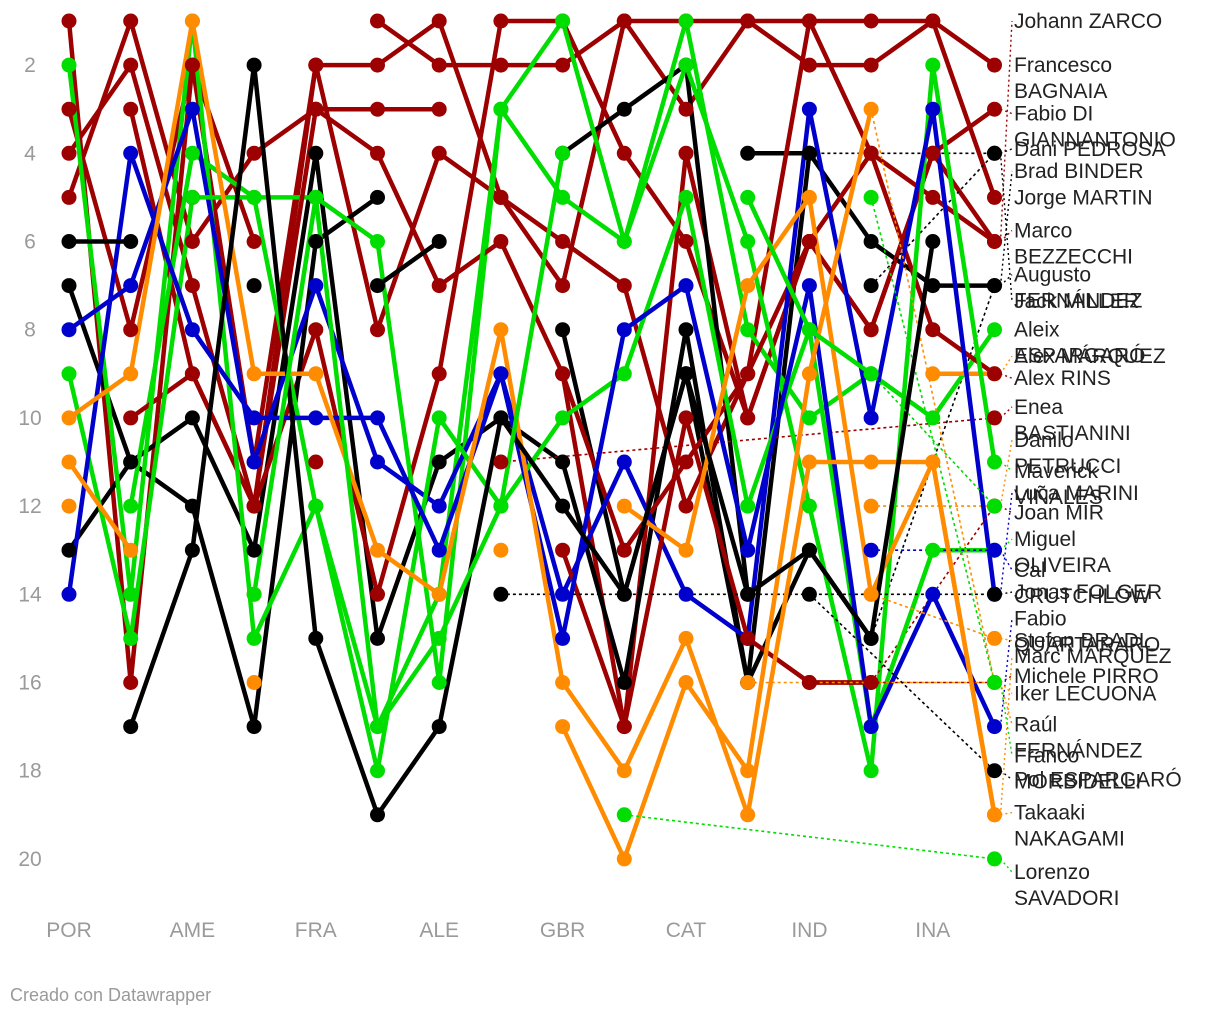 The image size is (1220, 1020). Describe the element at coordinates (29, 418) in the screenshot. I see `y-tick-label: 10` at that location.